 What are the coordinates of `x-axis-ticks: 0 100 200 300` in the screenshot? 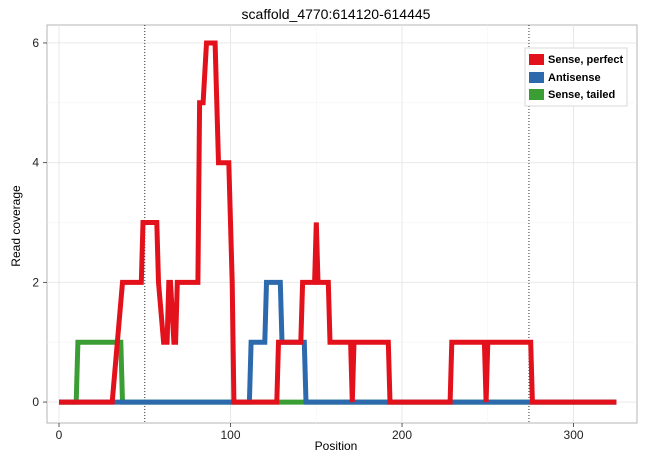 It's located at (320, 432).